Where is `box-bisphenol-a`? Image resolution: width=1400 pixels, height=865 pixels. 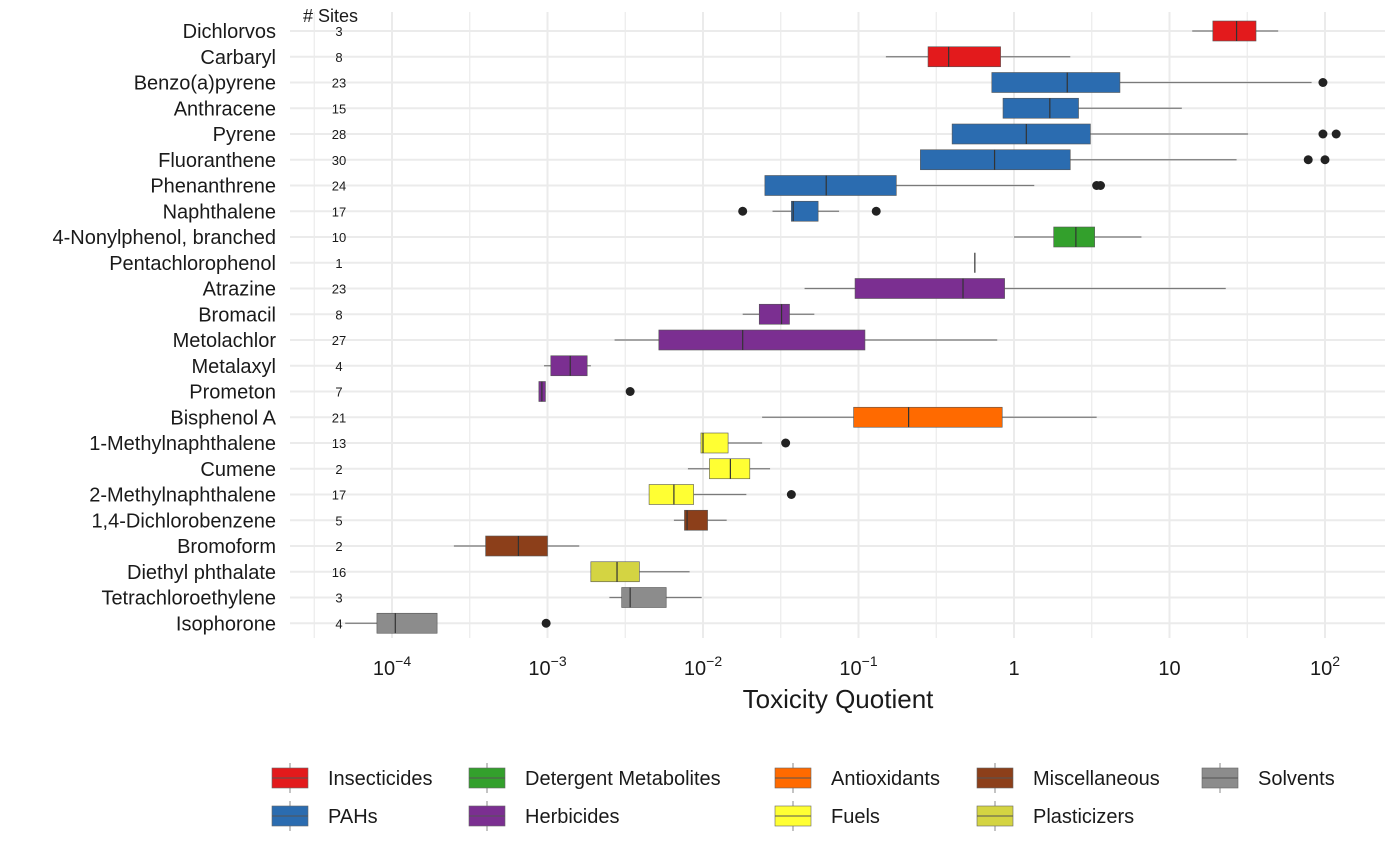 box-bisphenol-a is located at coordinates (929, 417).